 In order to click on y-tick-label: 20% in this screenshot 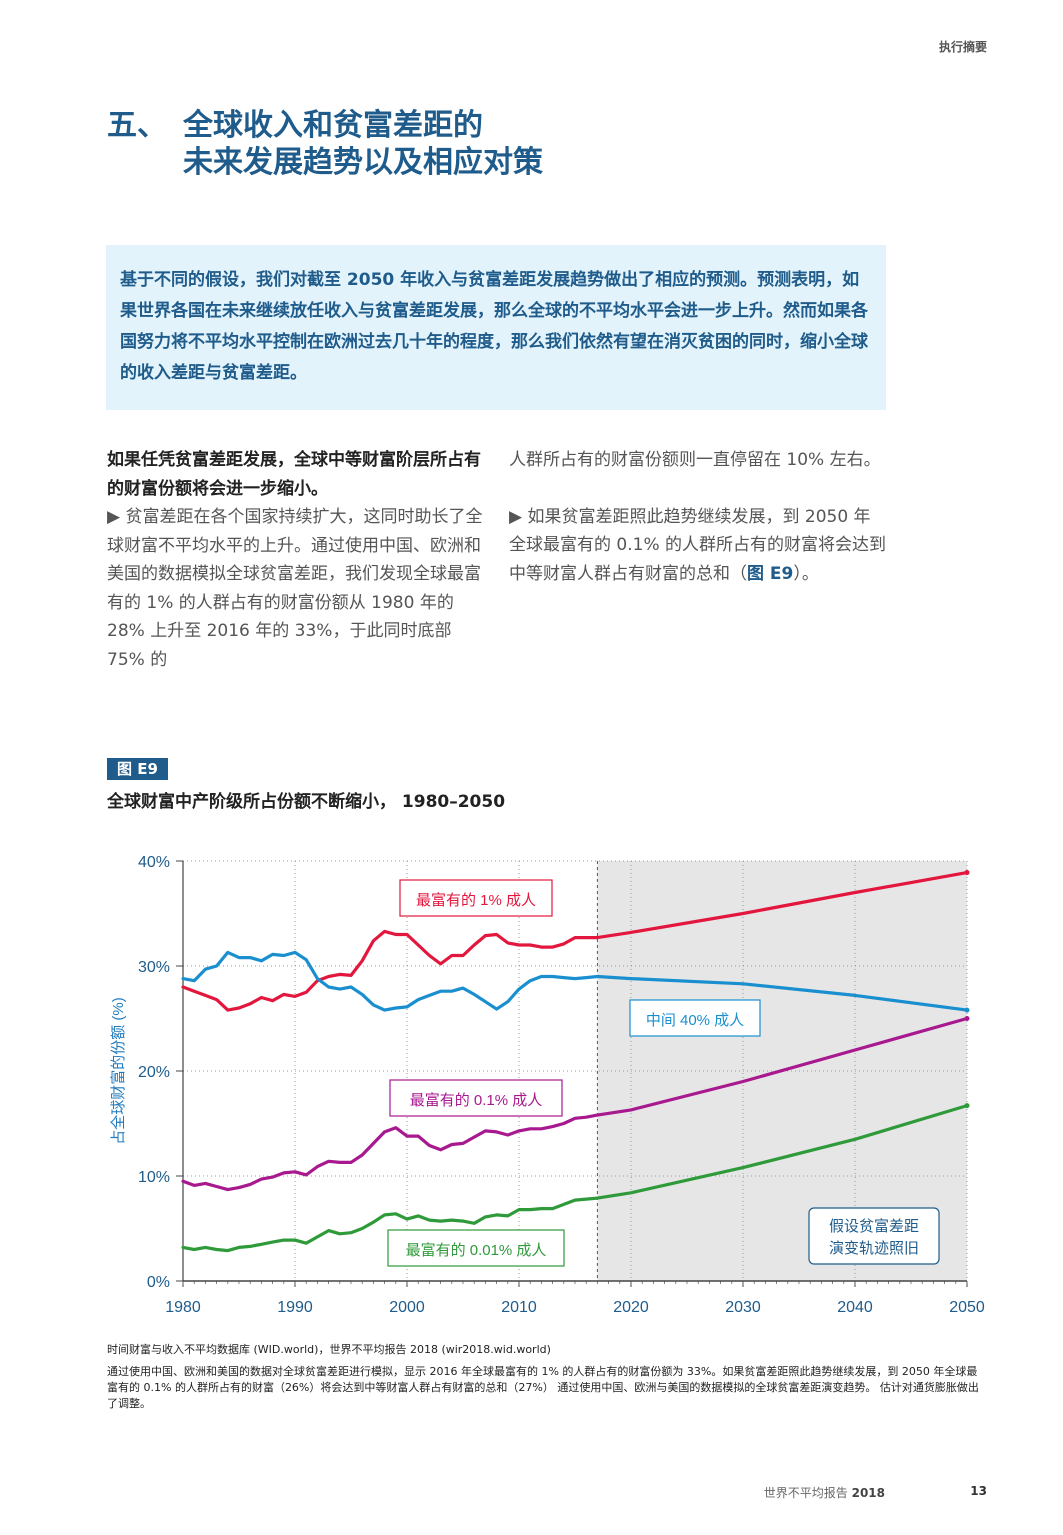, I will do `click(154, 1072)`.